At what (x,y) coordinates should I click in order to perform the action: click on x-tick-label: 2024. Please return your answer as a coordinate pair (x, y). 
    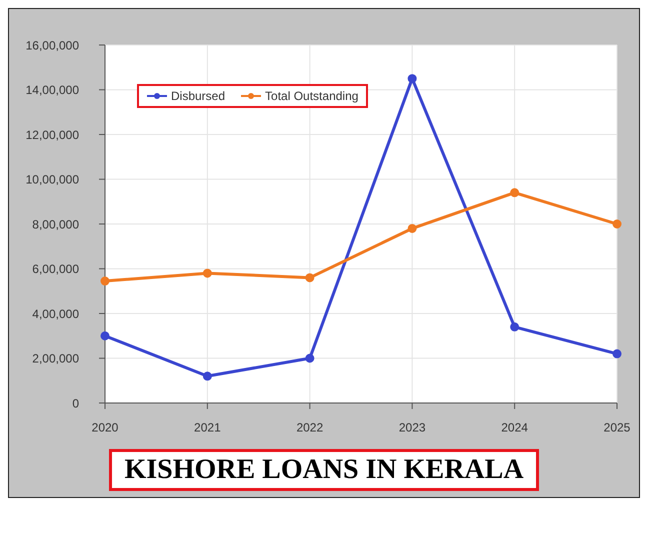
    Looking at the image, I should click on (514, 427).